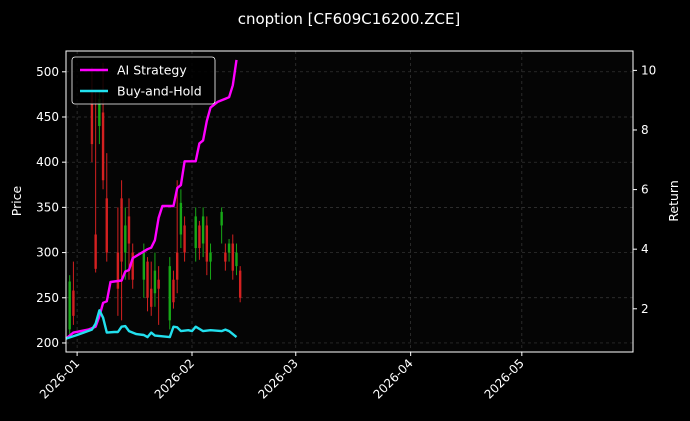 This screenshot has width=690, height=421. Describe the element at coordinates (349, 19) in the screenshot. I see `chart-title: cnoption [CF609C16200.ZCE]` at that location.